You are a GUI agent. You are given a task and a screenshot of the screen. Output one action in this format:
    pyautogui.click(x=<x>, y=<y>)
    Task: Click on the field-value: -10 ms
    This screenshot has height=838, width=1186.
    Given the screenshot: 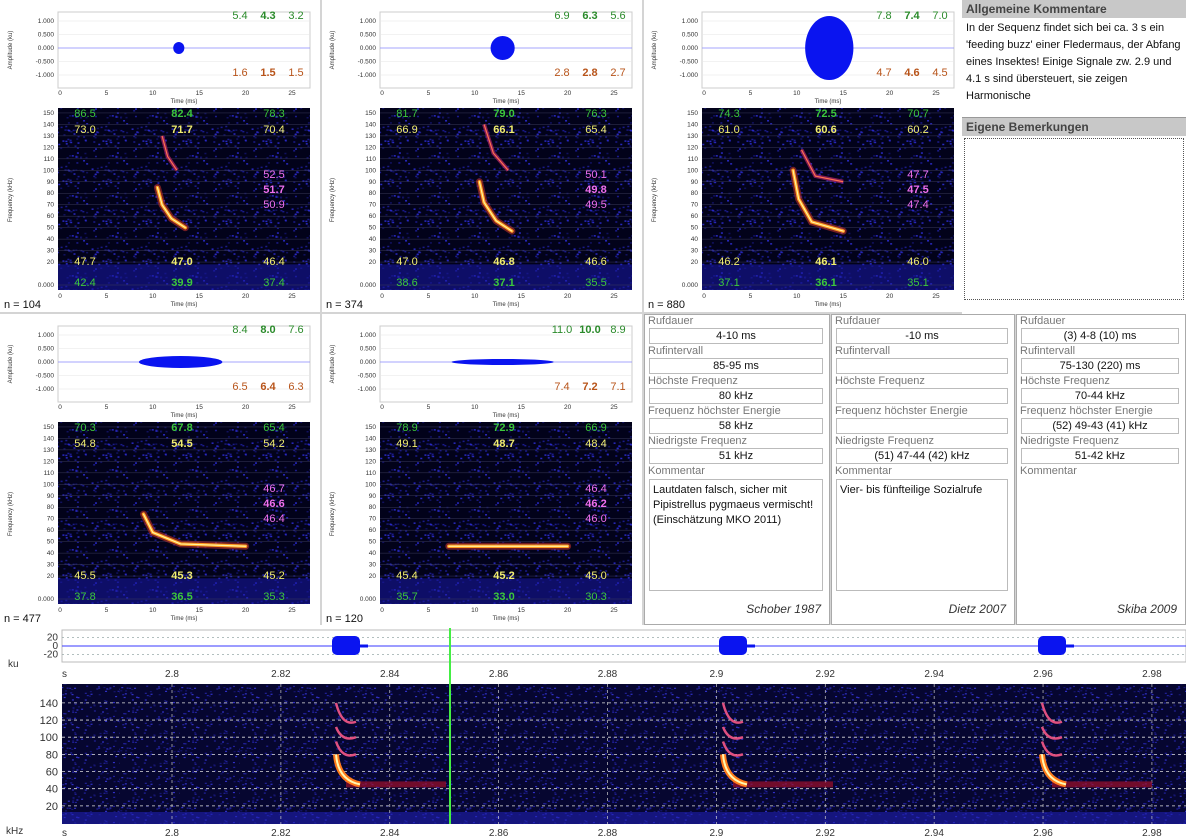 What is the action you would take?
    pyautogui.click(x=922, y=336)
    